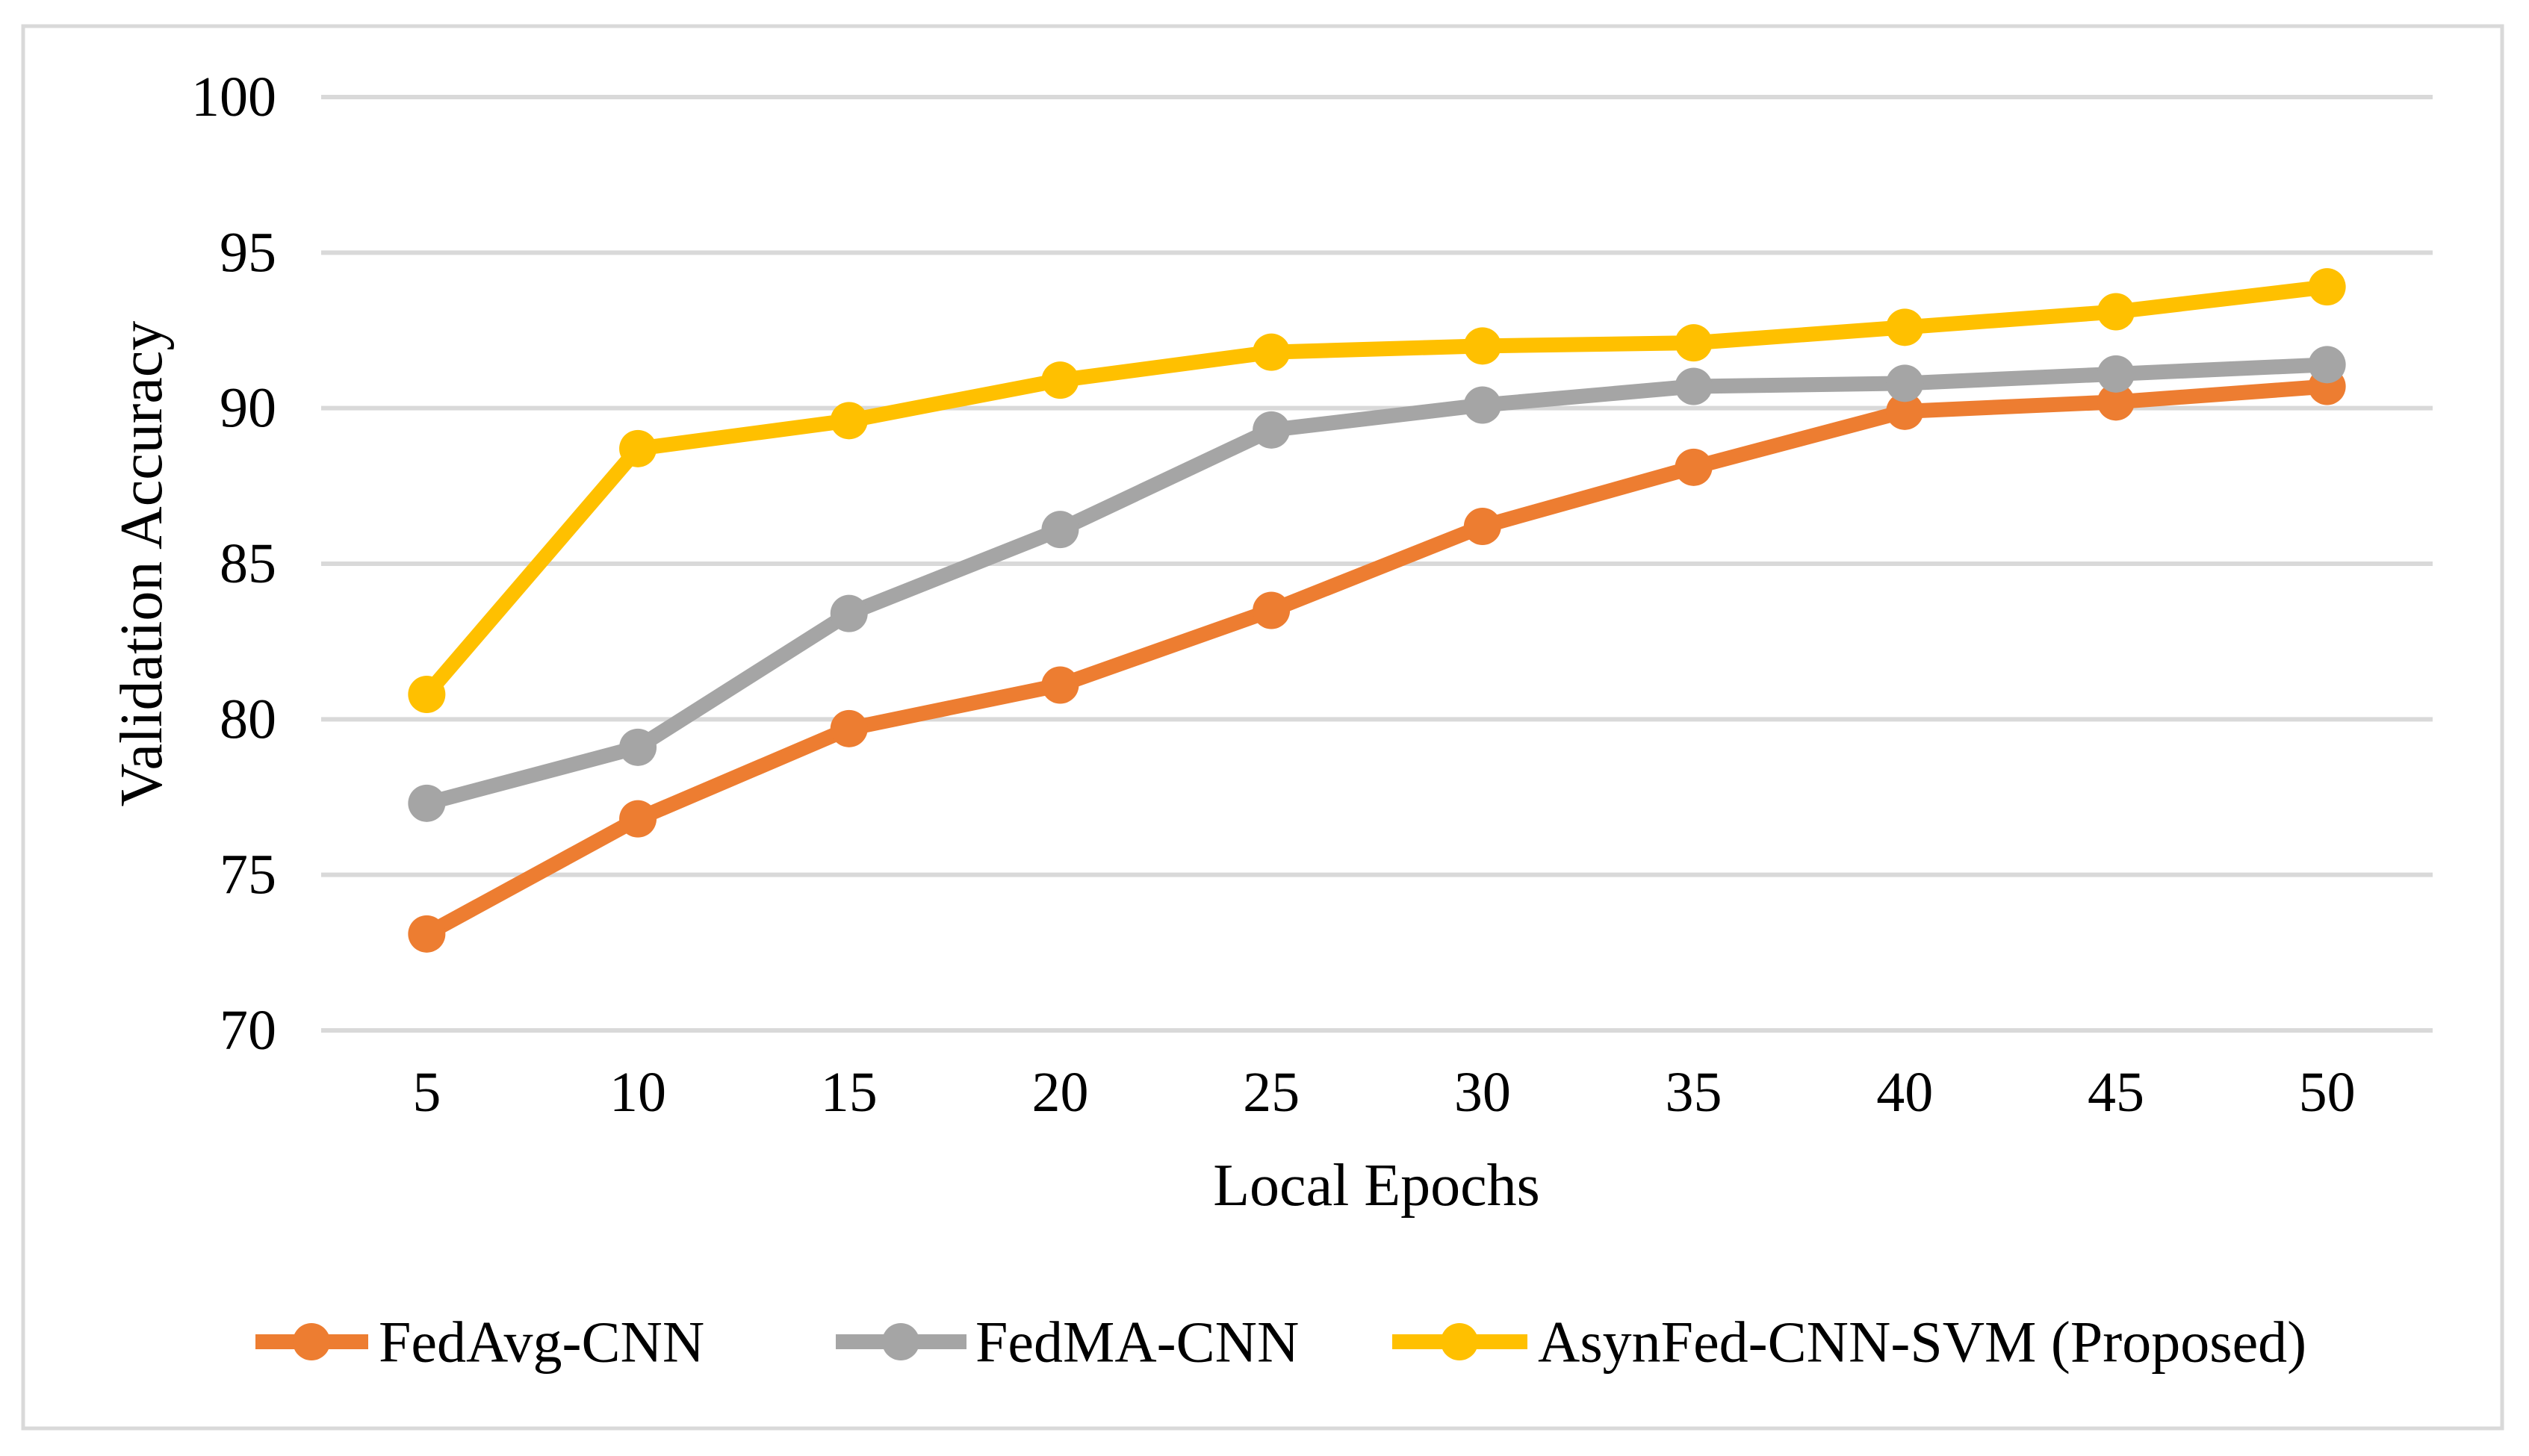 The width and height of the screenshot is (2529, 1456). I want to click on legend-item: FedMA-CNN, so click(1067, 1342).